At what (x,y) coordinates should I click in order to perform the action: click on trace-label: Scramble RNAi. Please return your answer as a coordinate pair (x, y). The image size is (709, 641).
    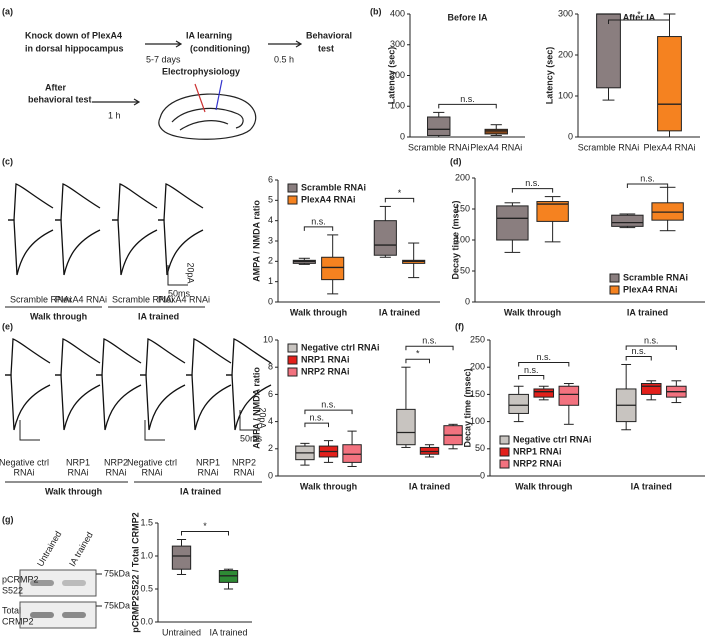
    Looking at the image, I should click on (41, 299).